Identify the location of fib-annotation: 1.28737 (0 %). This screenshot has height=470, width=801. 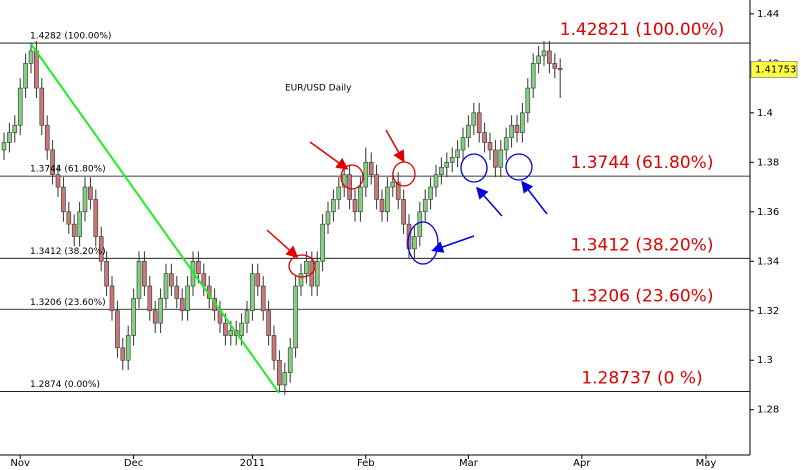
(641, 378).